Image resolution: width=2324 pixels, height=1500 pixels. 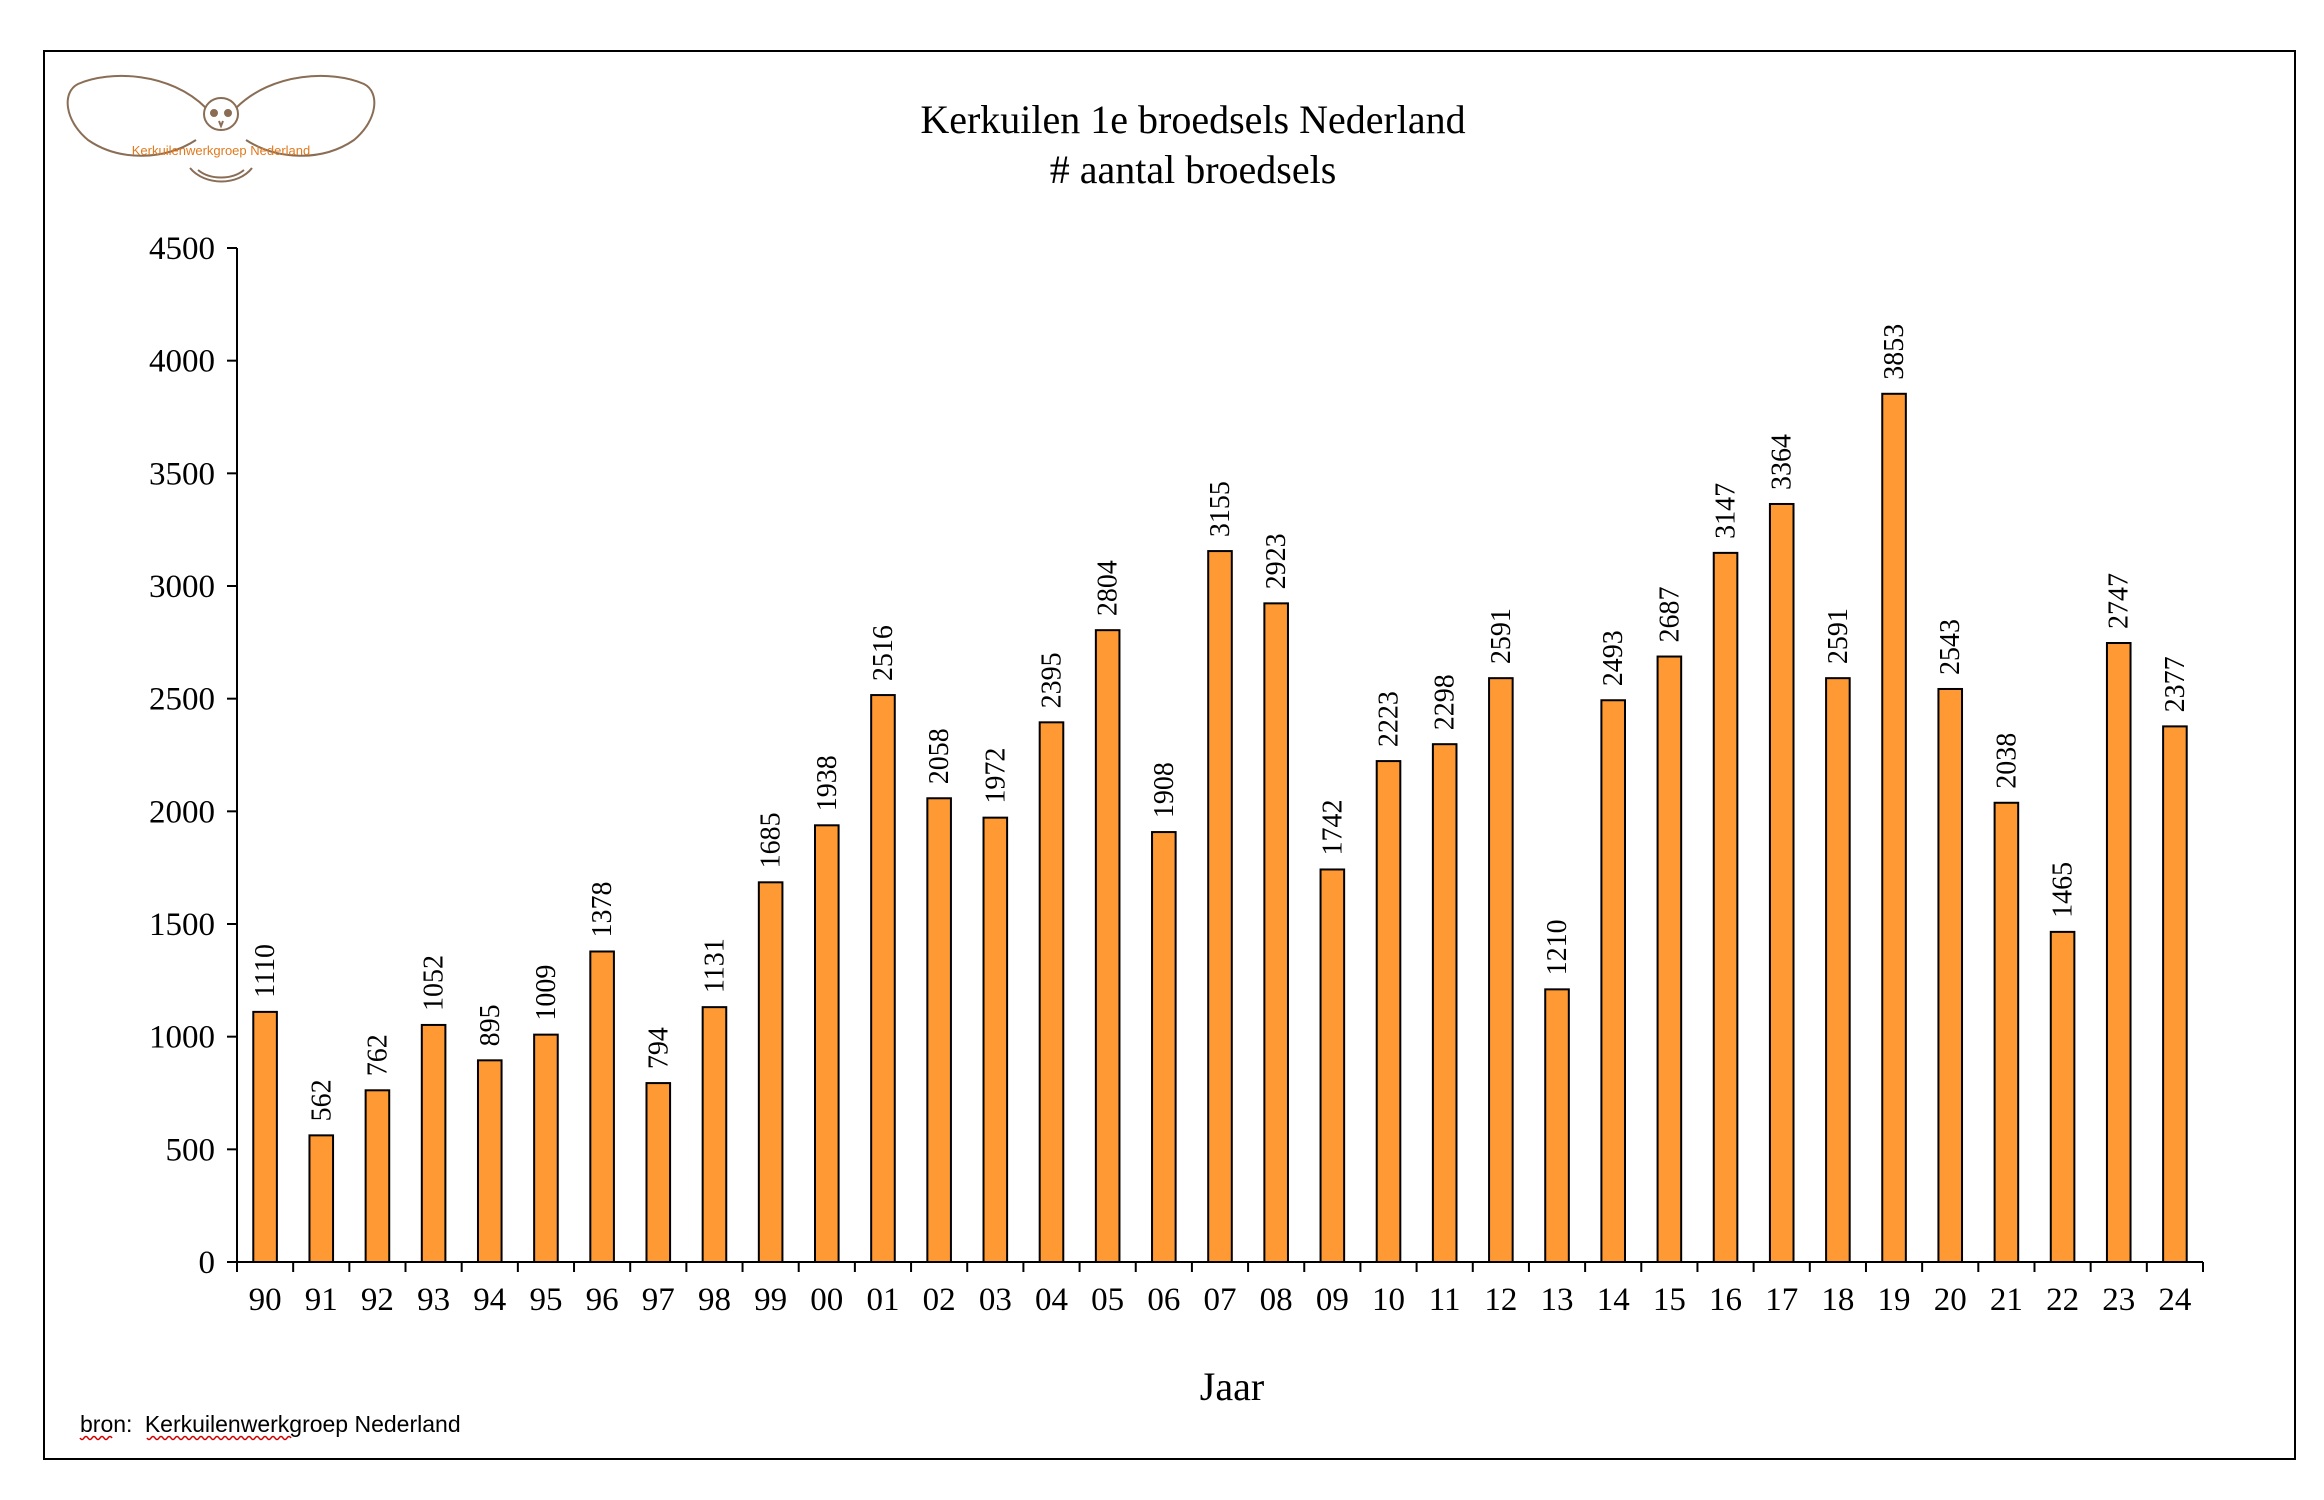 I want to click on data-label-11: 2298, so click(x=1445, y=702).